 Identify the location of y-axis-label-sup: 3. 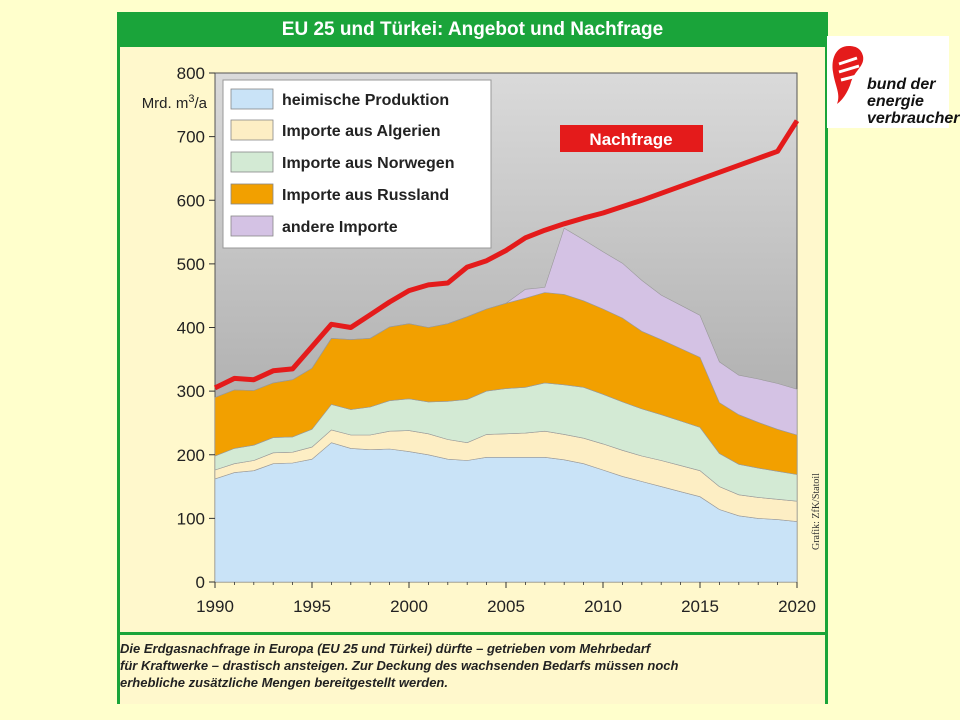
(191, 99).